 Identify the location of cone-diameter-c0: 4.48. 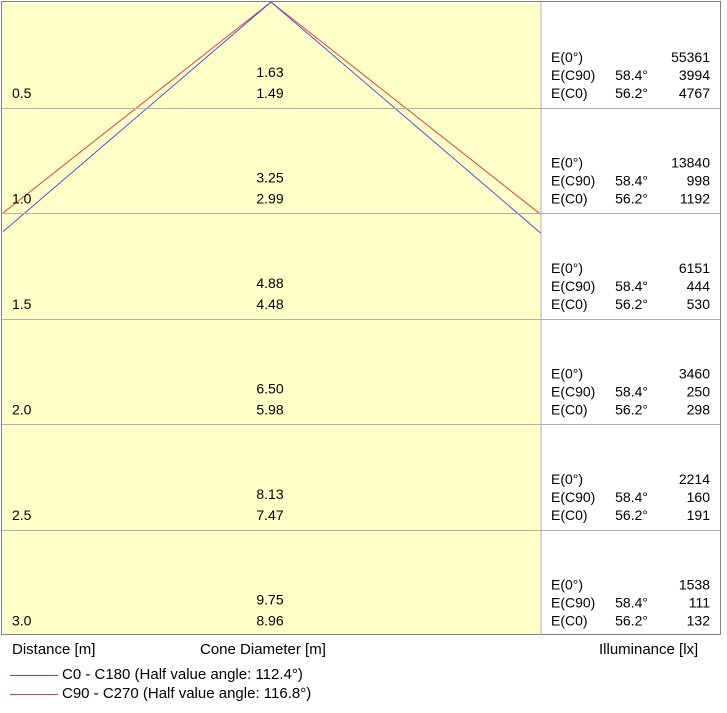
(269, 304).